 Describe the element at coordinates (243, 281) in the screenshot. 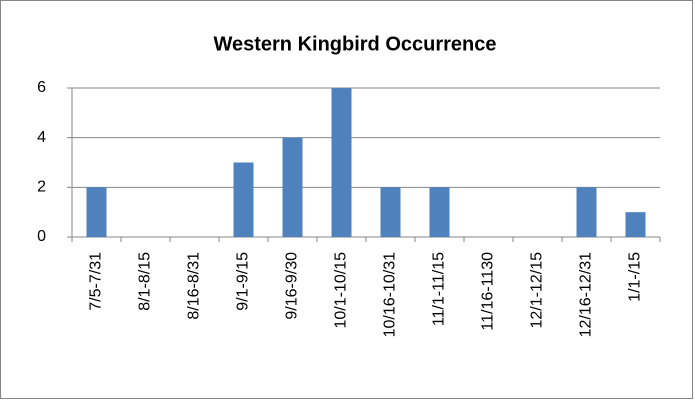

I see `x-tick-label: 9/1-9/15` at that location.